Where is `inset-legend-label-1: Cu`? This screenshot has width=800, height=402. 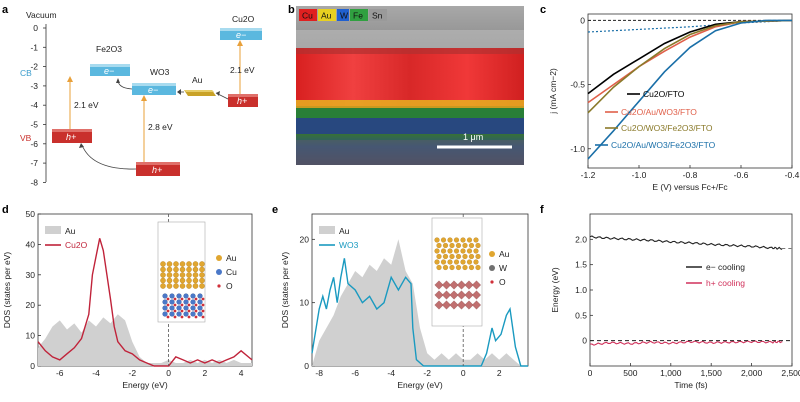 inset-legend-label-1: Cu is located at coordinates (231, 272).